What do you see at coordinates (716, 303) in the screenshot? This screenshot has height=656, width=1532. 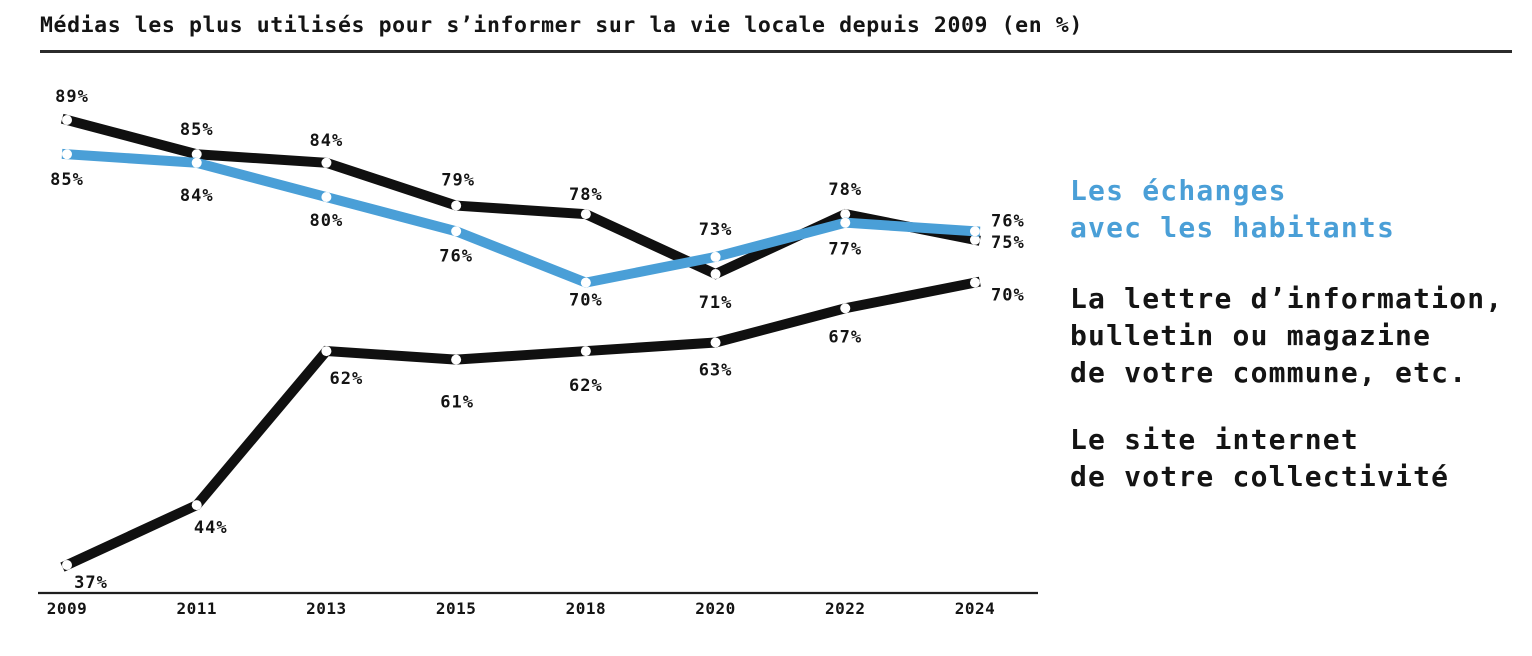 I see `data-label: 71%` at bounding box center [716, 303].